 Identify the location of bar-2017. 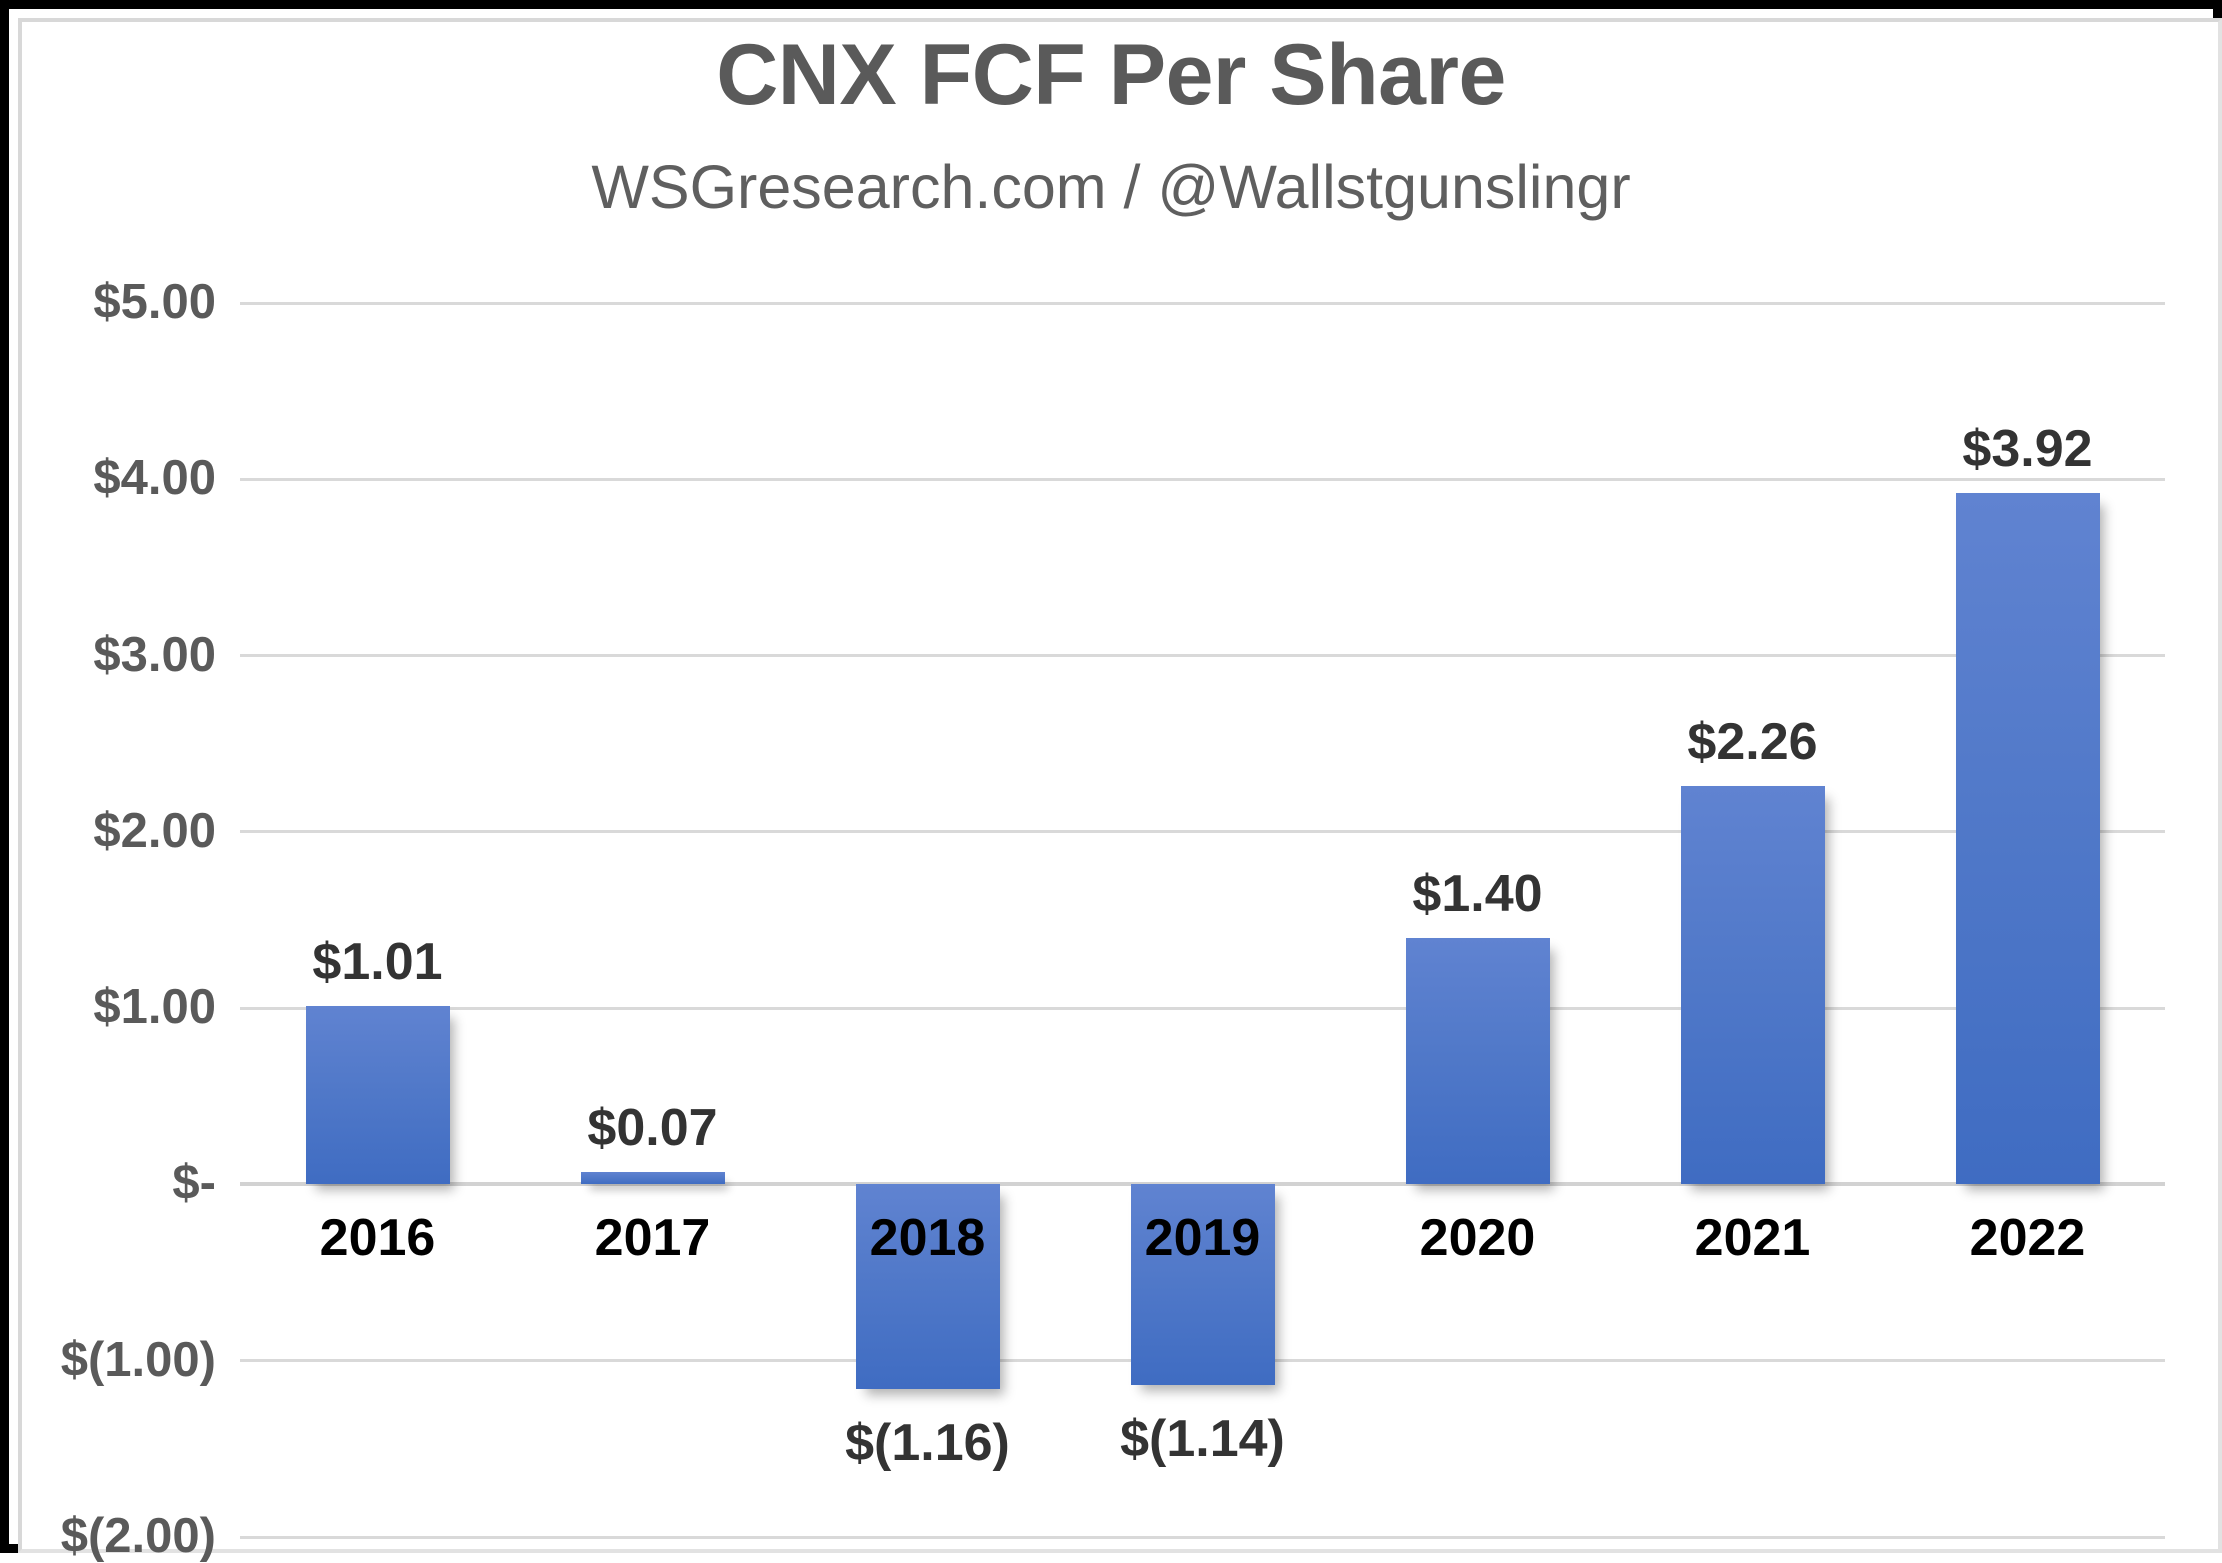
(653, 1178).